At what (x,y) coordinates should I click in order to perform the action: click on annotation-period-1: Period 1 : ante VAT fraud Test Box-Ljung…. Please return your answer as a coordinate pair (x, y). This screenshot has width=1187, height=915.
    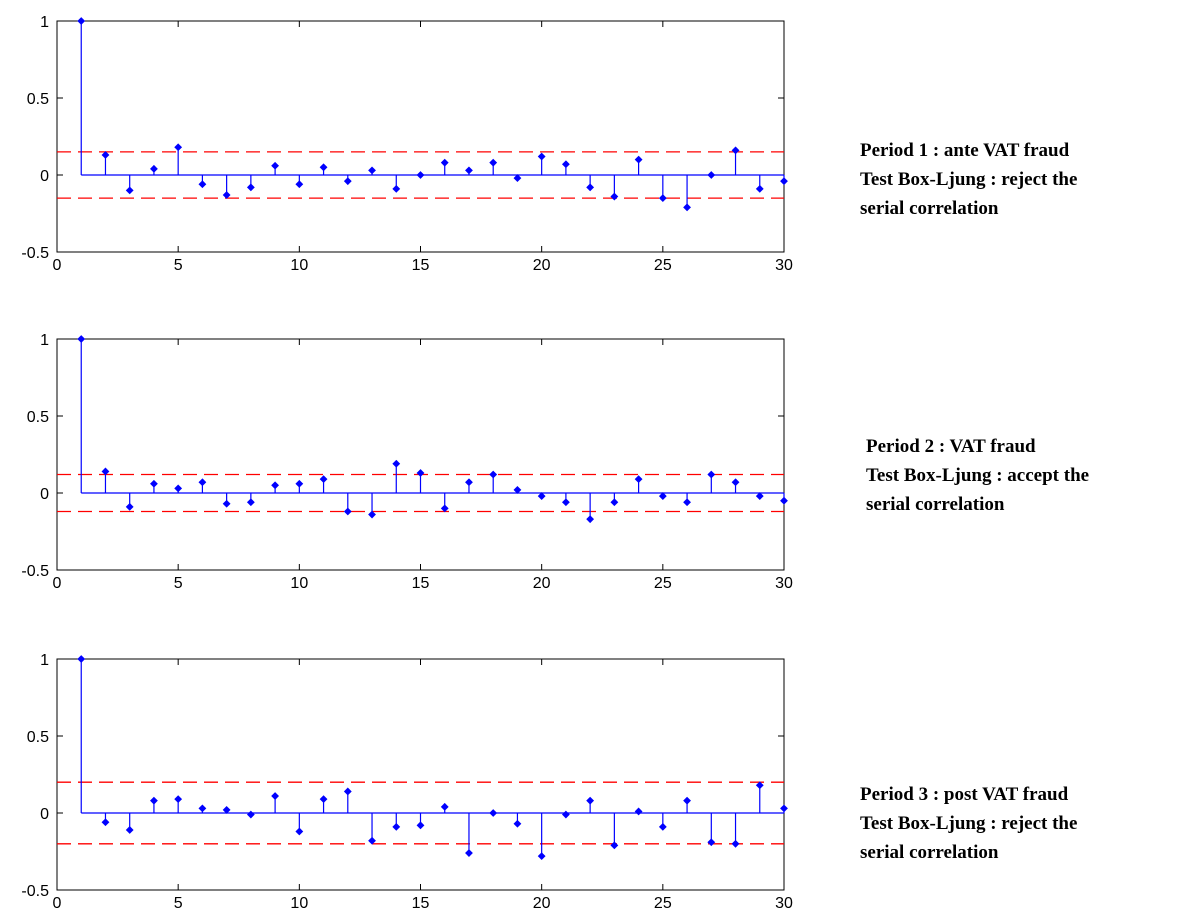
    Looking at the image, I should click on (1020, 179).